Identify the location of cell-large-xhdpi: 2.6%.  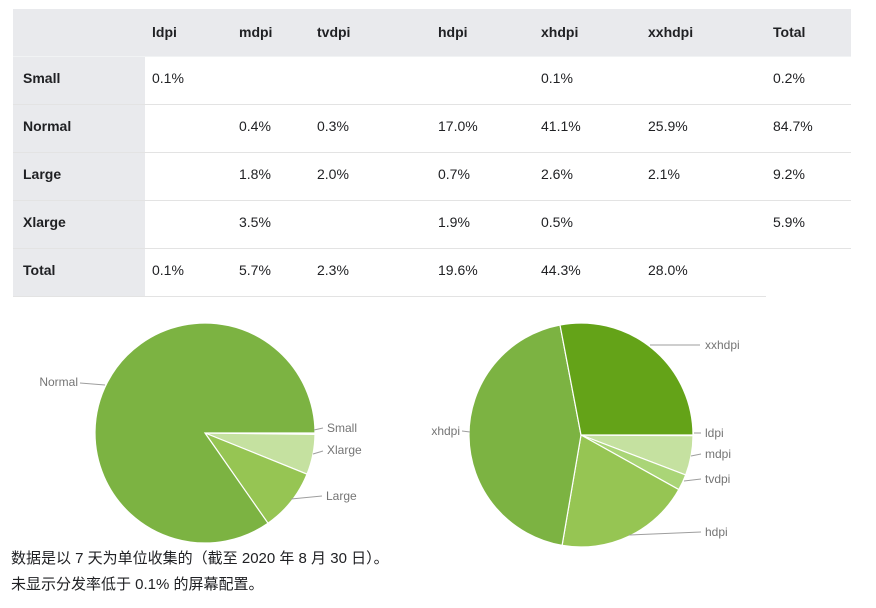
(587, 176).